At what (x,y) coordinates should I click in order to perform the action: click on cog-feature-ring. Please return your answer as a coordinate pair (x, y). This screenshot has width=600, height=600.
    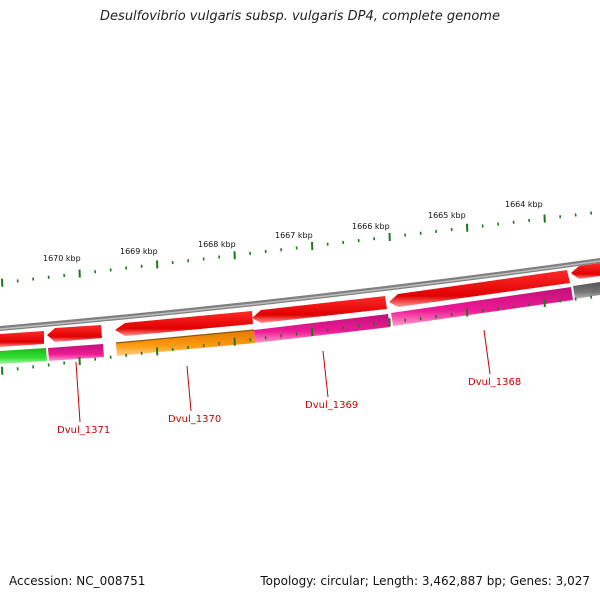
    Looking at the image, I should click on (300, 323).